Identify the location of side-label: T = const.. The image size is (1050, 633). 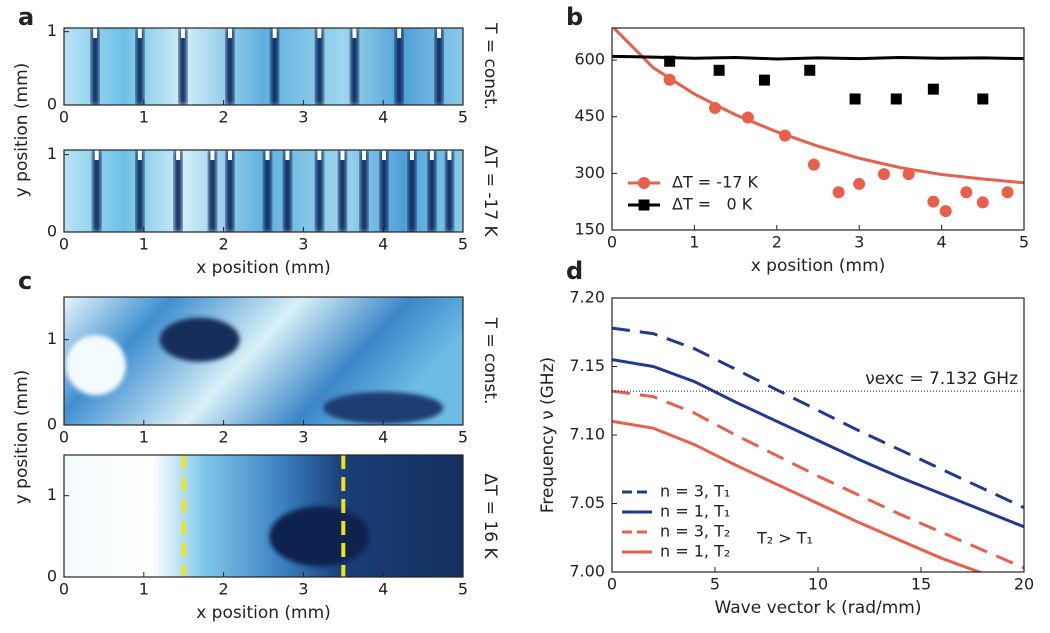
(490, 66).